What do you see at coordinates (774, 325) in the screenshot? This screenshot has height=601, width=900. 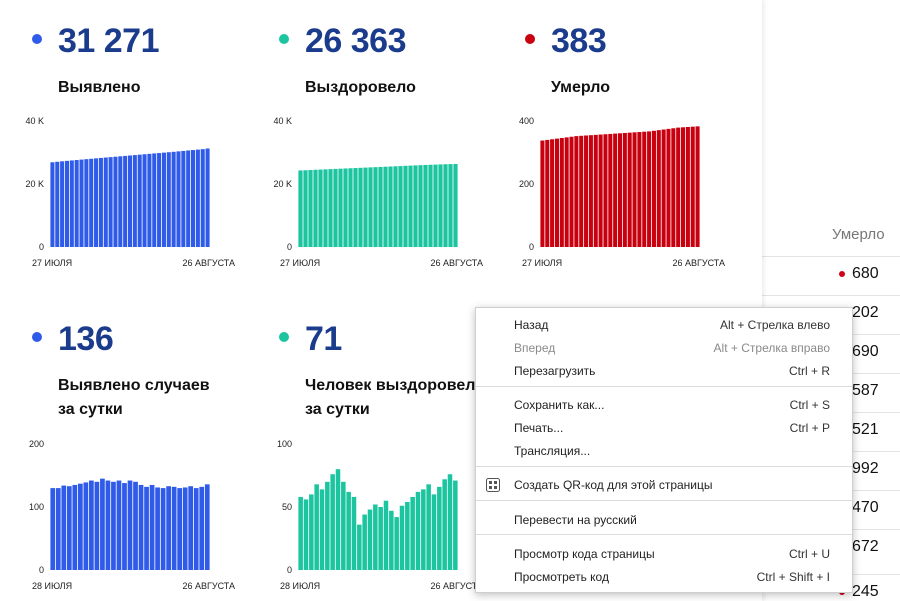 I see `menu-item-shortcut: Alt + Стрелка влево` at bounding box center [774, 325].